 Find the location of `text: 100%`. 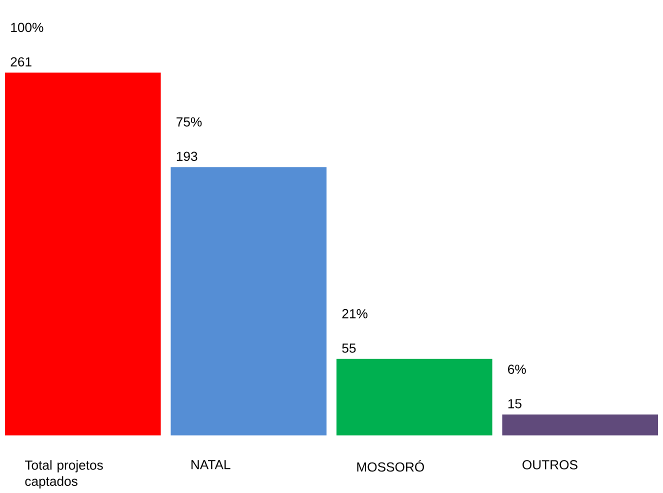

text: 100% is located at coordinates (27, 27).